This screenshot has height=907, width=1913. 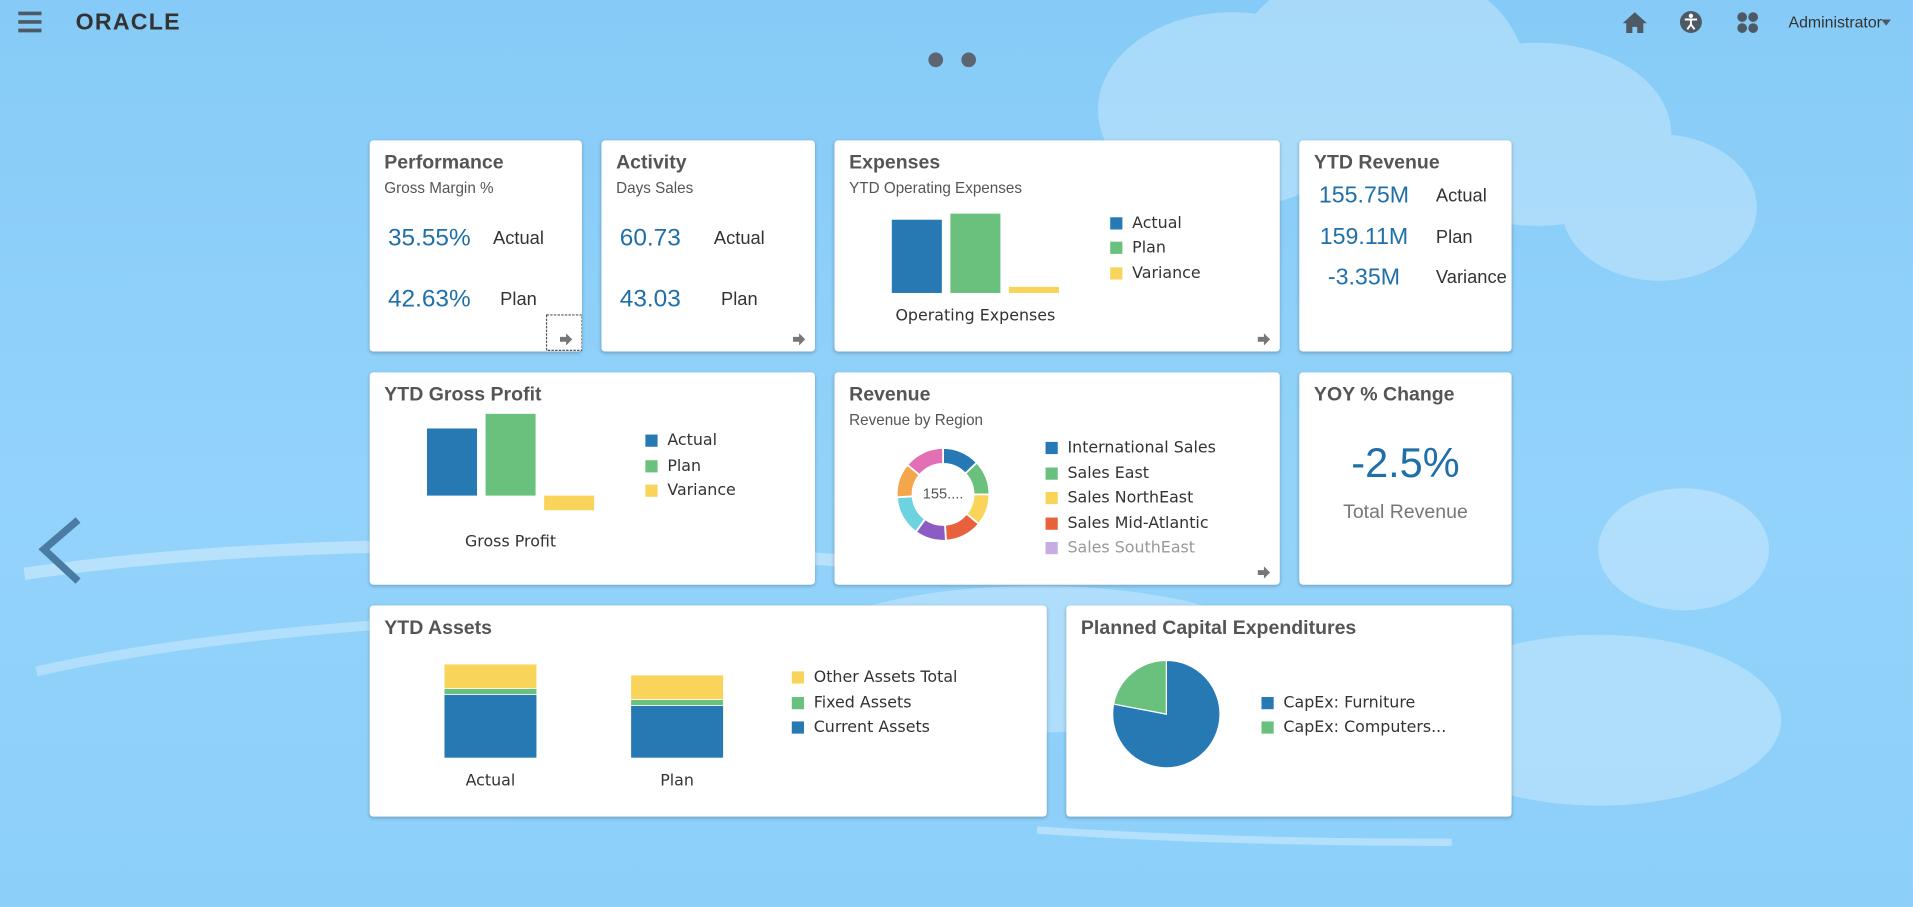 I want to click on card-title: YTD Gross Profit, so click(x=463, y=395).